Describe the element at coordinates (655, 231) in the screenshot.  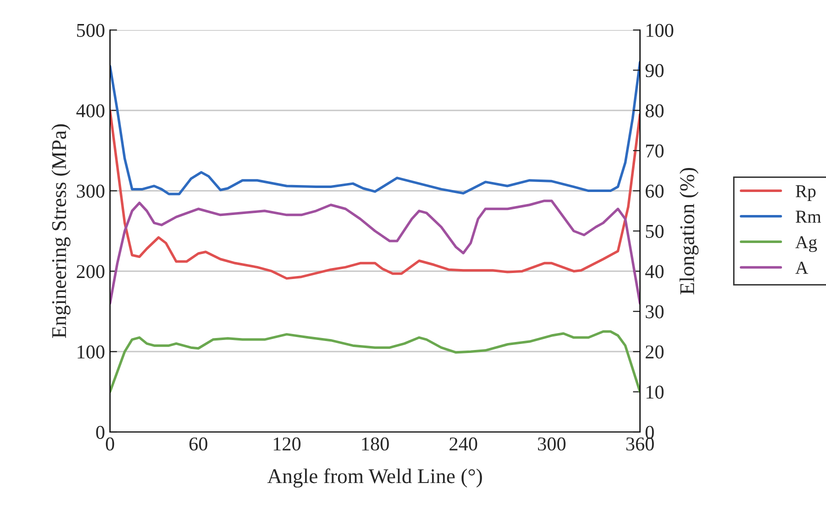
I see `y2-tick-label: 50` at that location.